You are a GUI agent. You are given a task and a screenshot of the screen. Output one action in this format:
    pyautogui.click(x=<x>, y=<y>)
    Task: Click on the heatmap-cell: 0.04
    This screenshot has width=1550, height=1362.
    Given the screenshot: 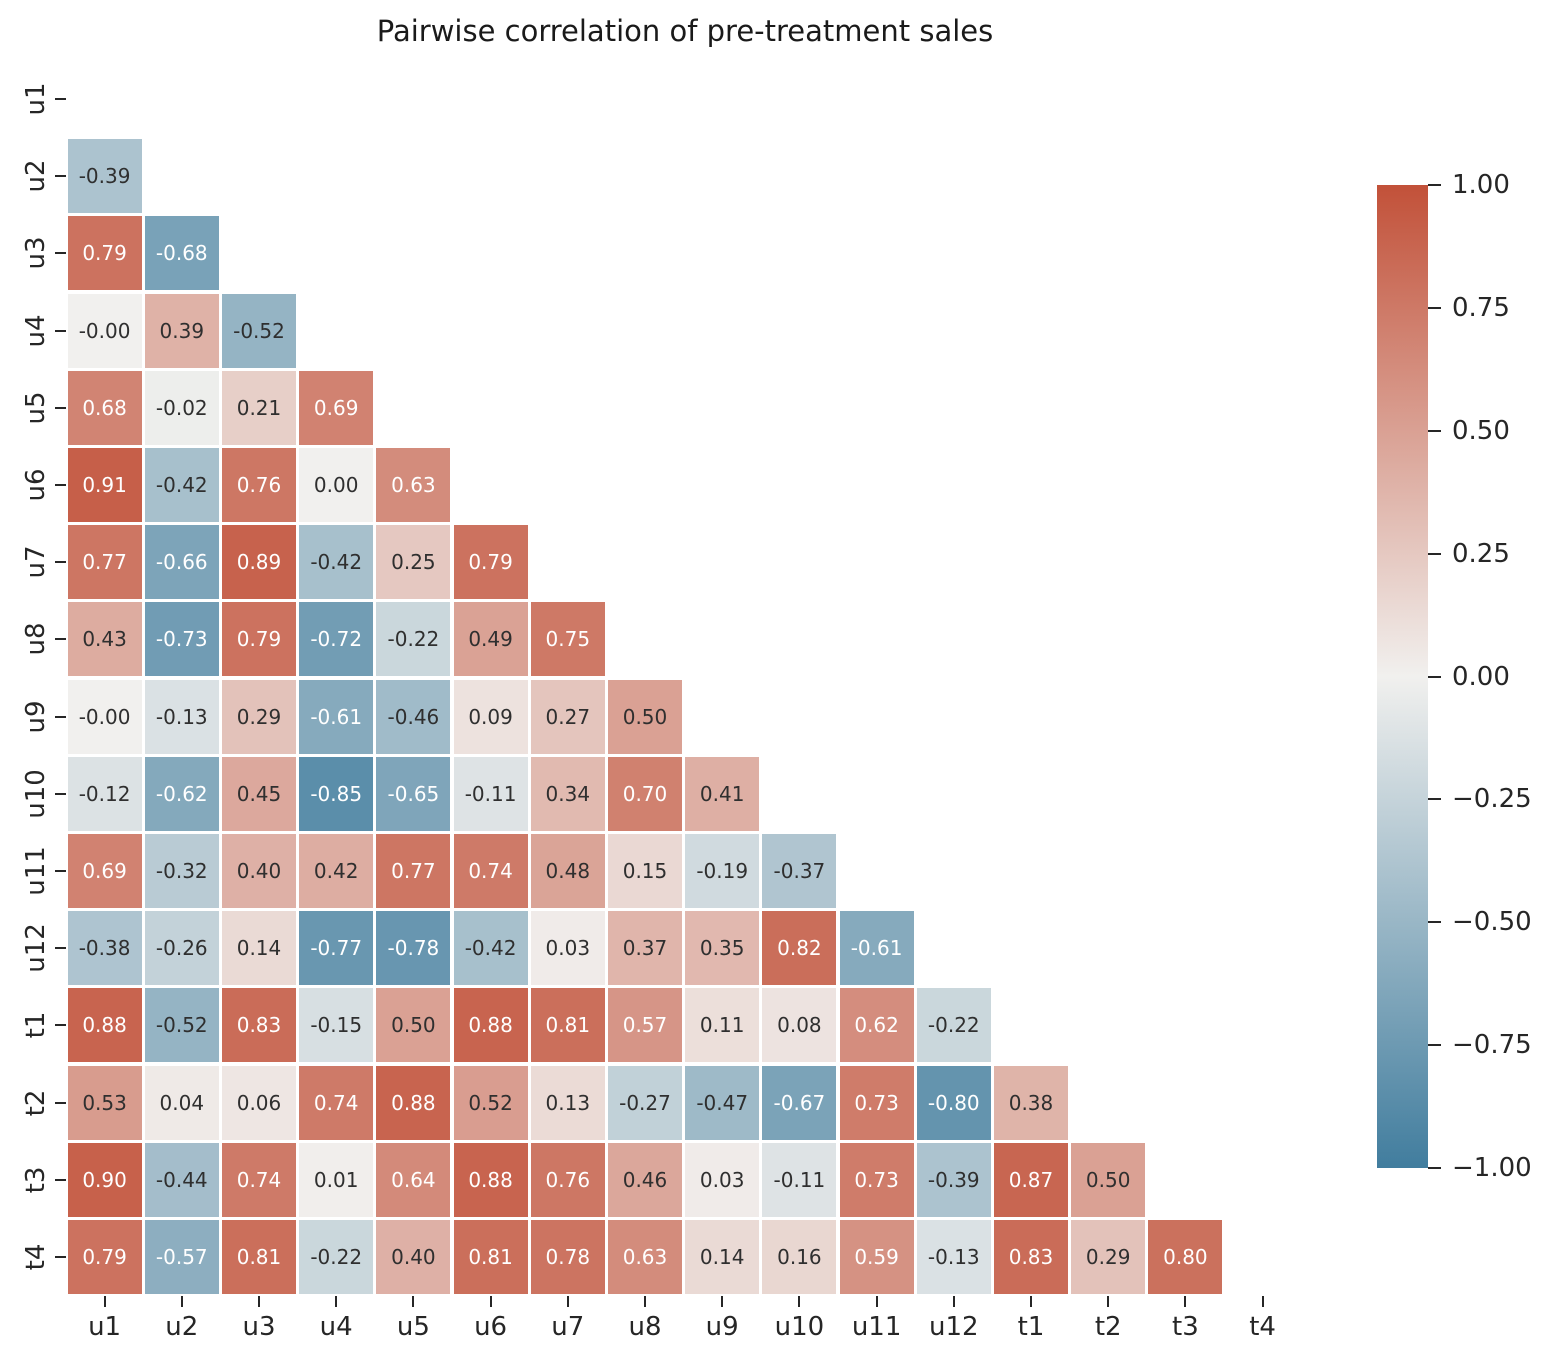 What is the action you would take?
    pyautogui.click(x=181, y=1102)
    